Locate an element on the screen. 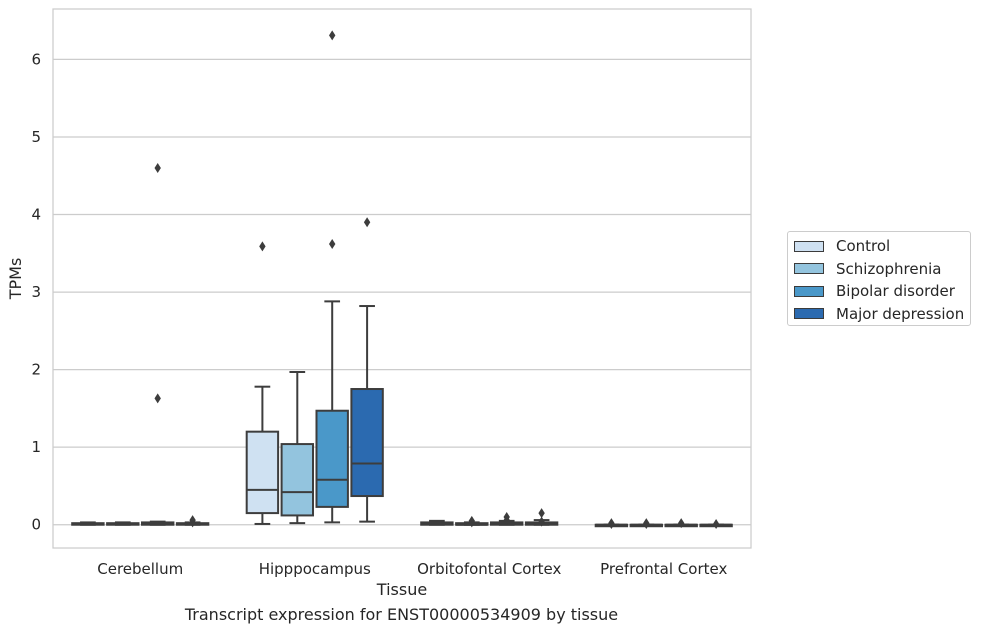 The height and width of the screenshot is (634, 983). y-tick-label-6: 6 is located at coordinates (36, 59).